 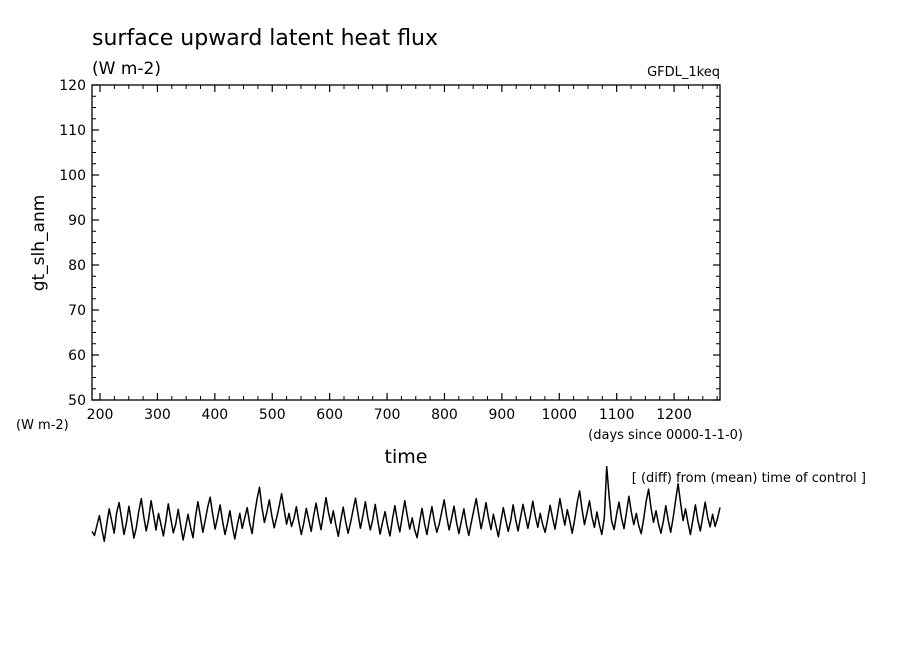 I want to click on x-tick-label: 1100, so click(x=617, y=415).